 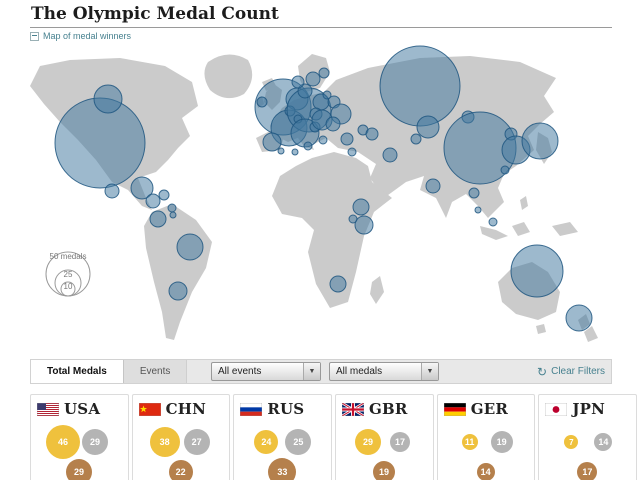 I want to click on bronze-medal-circle: 33, so click(x=282, y=469).